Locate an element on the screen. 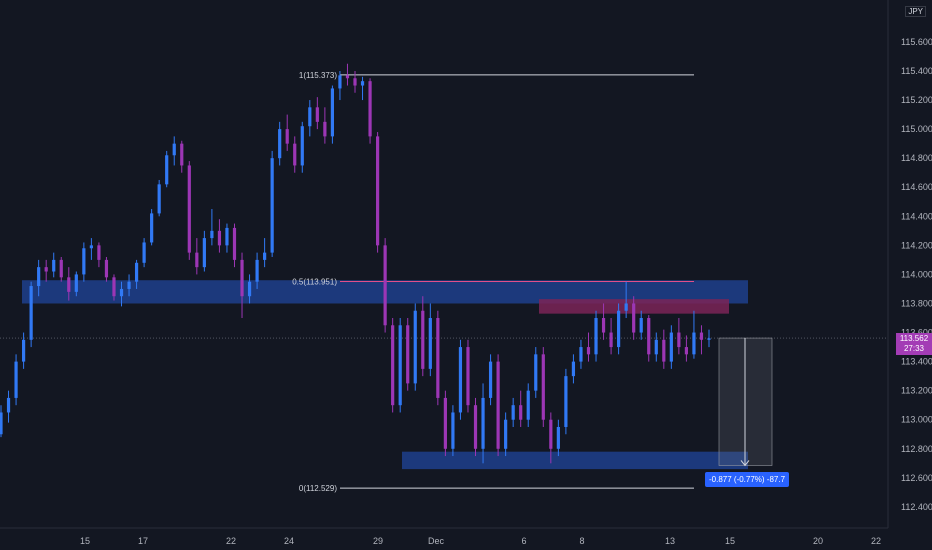 The width and height of the screenshot is (932, 550). support-zone-lower is located at coordinates (575, 460).